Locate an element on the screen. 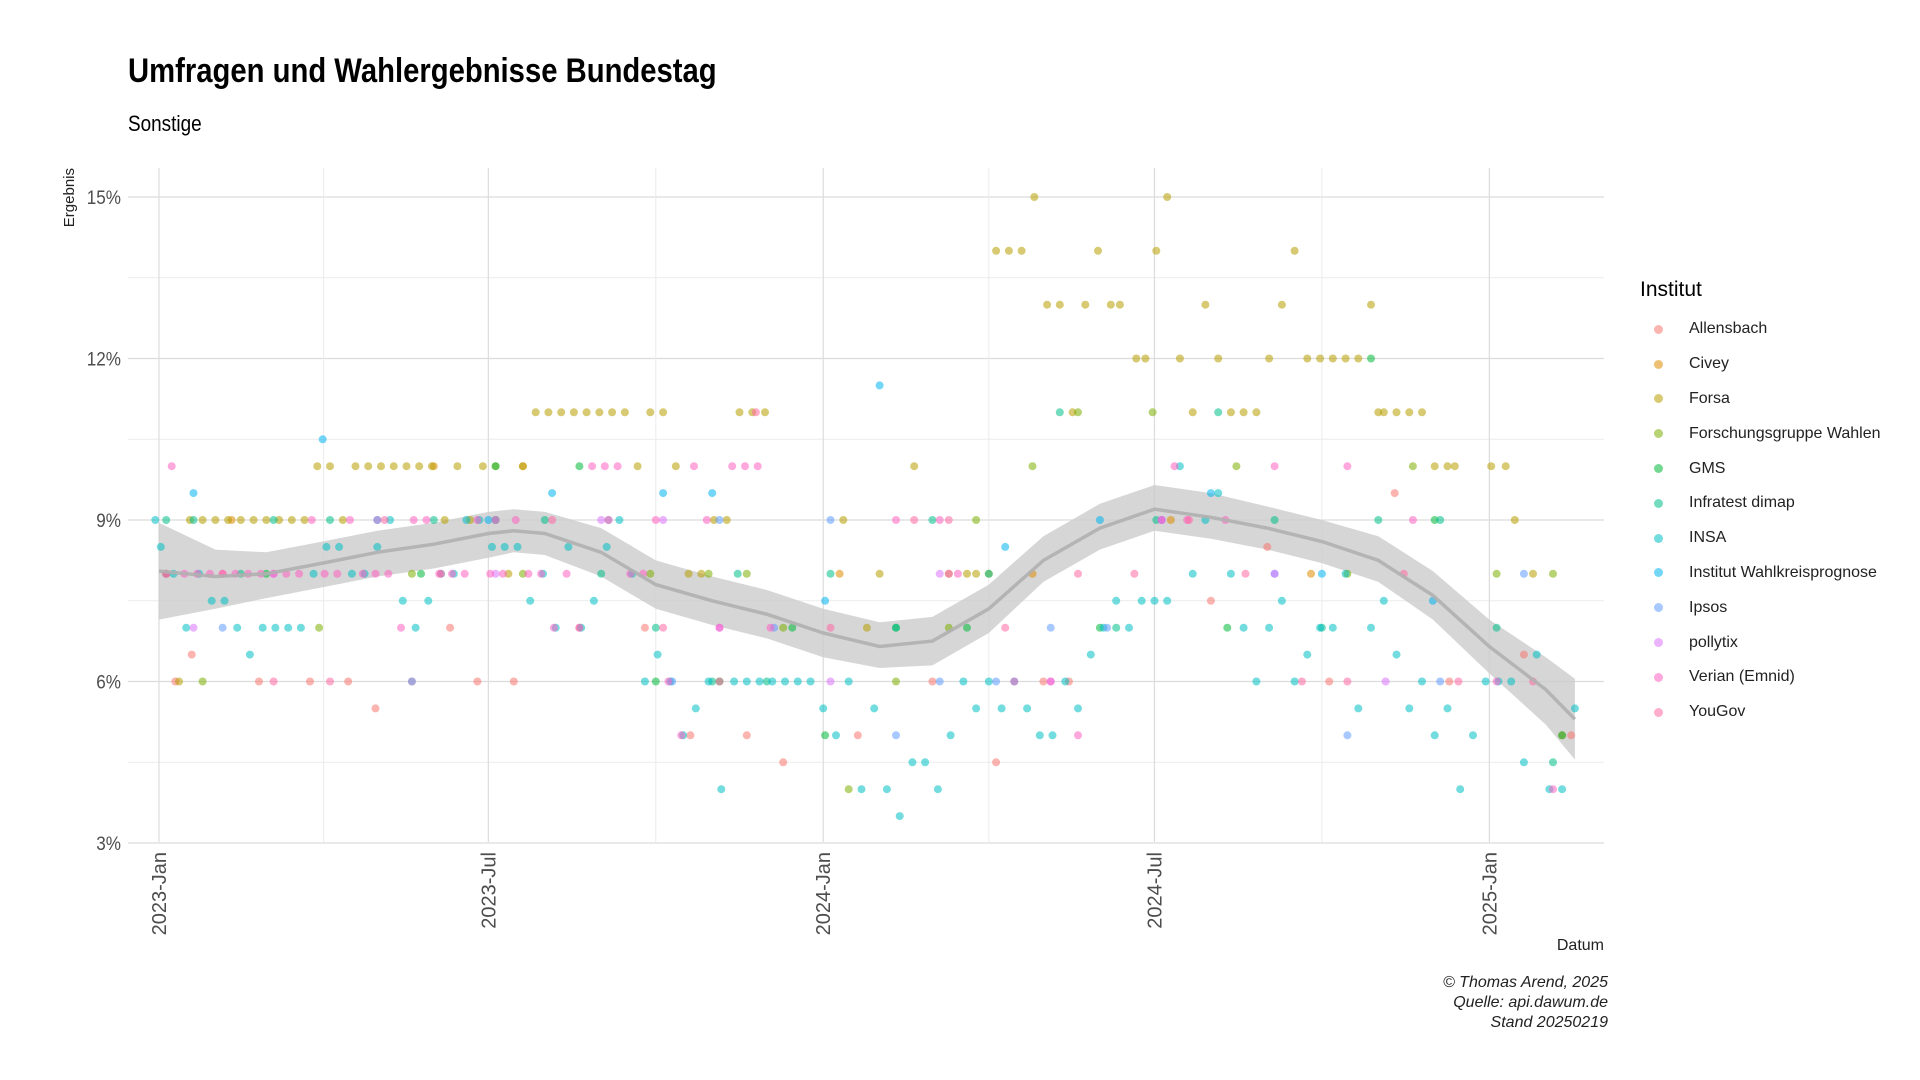  caption-date: Stand 20250219 is located at coordinates (1549, 1022).